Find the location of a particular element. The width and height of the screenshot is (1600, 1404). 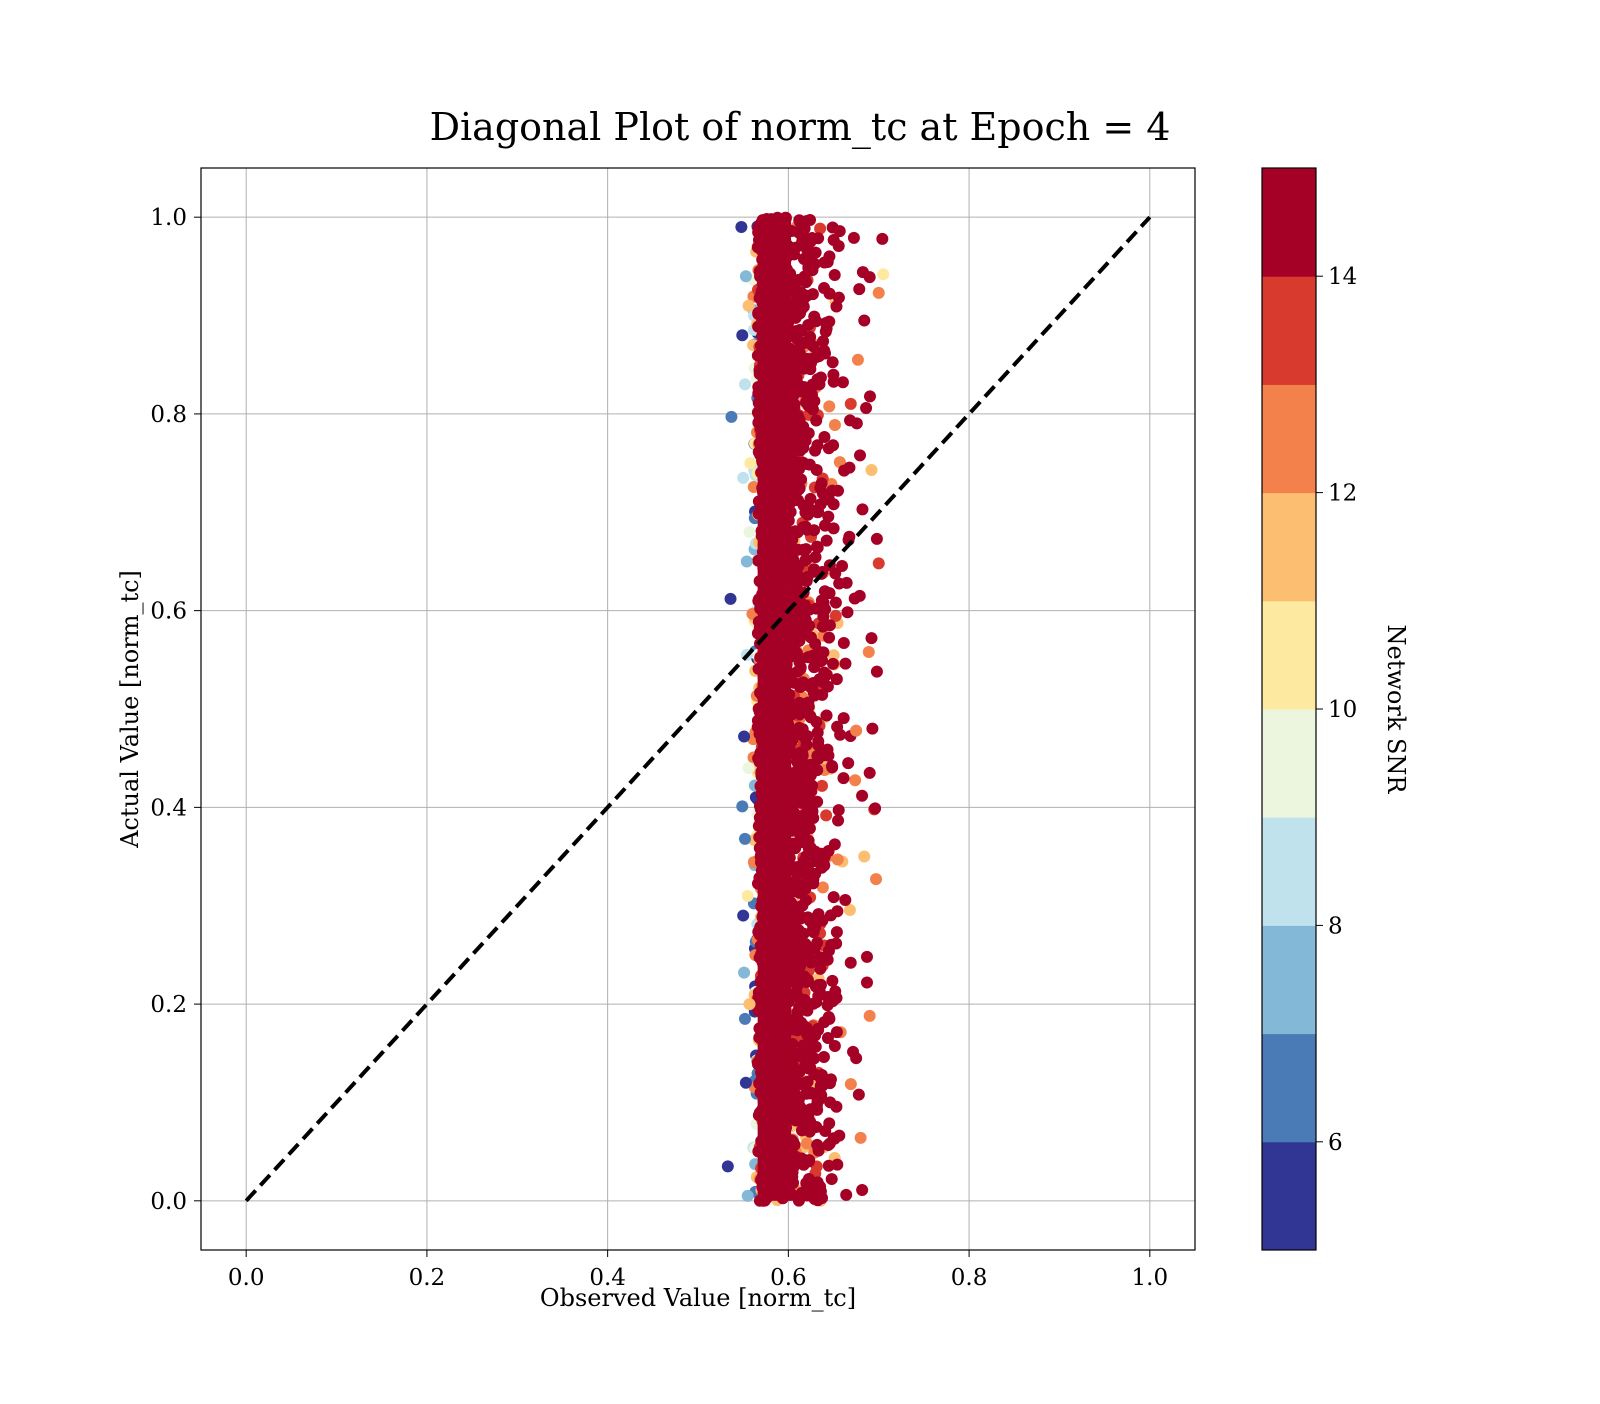

x-tick-label: 0.2 is located at coordinates (427, 1278).